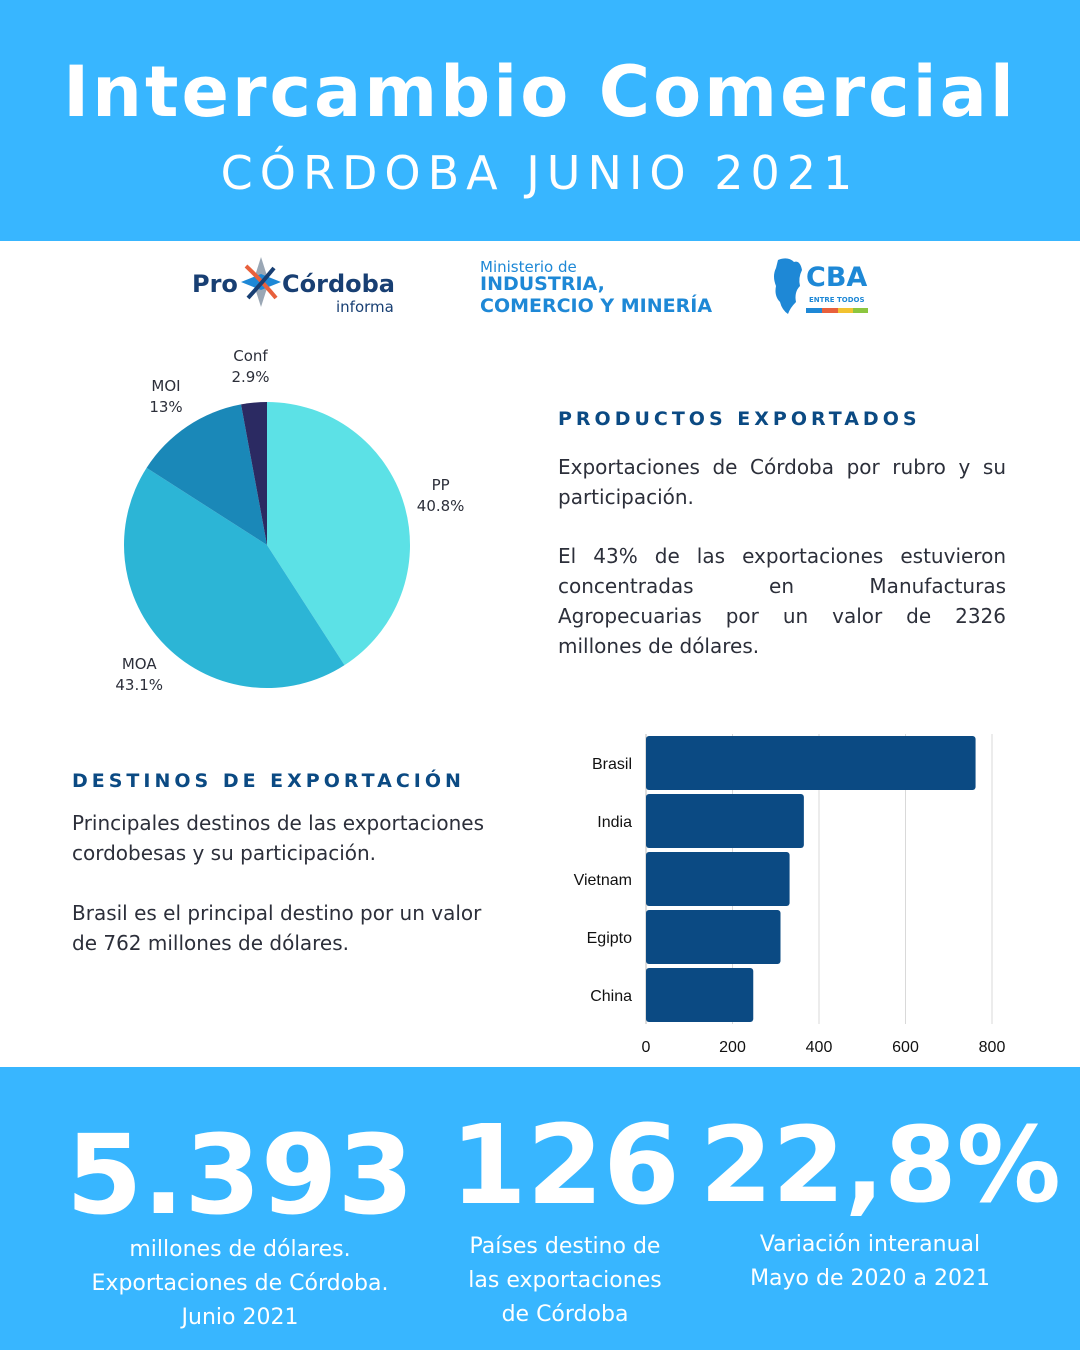 The width and height of the screenshot is (1080, 1350). I want to click on stat-countries-caption-line1: Países destino de, so click(565, 1246).